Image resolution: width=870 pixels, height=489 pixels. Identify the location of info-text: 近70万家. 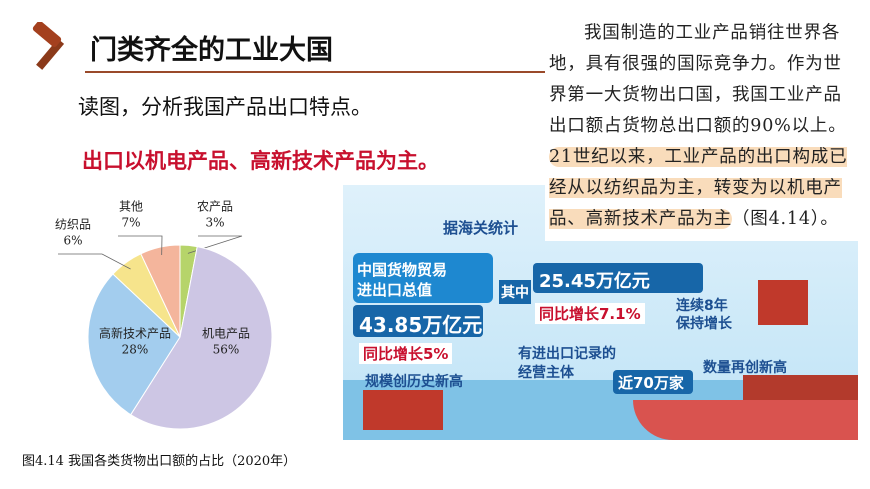
(651, 383).